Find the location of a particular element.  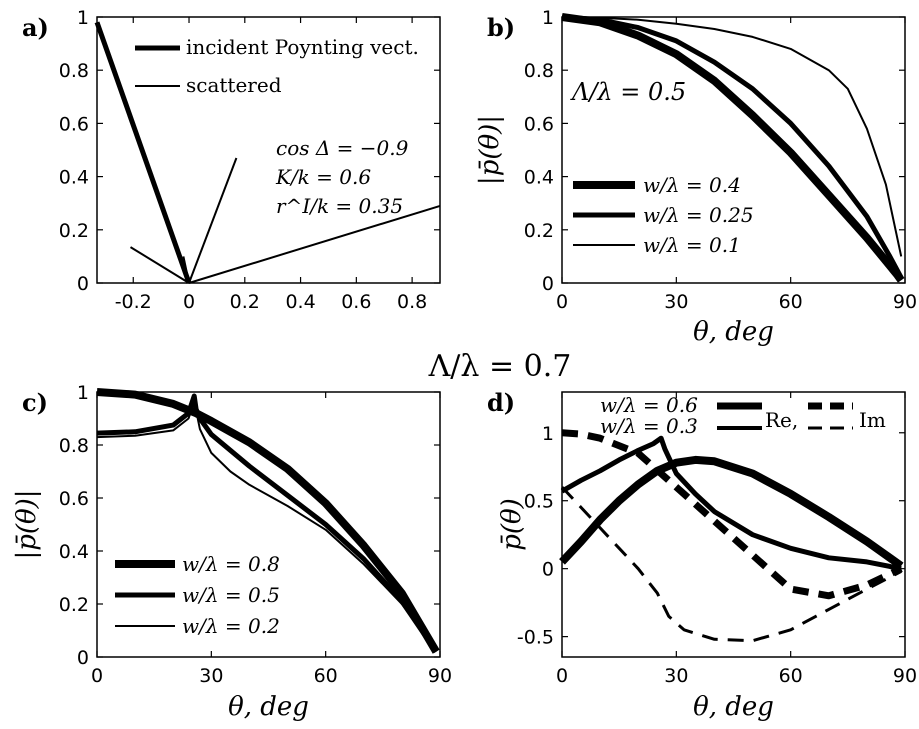

x-tick-label: 0.6 is located at coordinates (356, 302).